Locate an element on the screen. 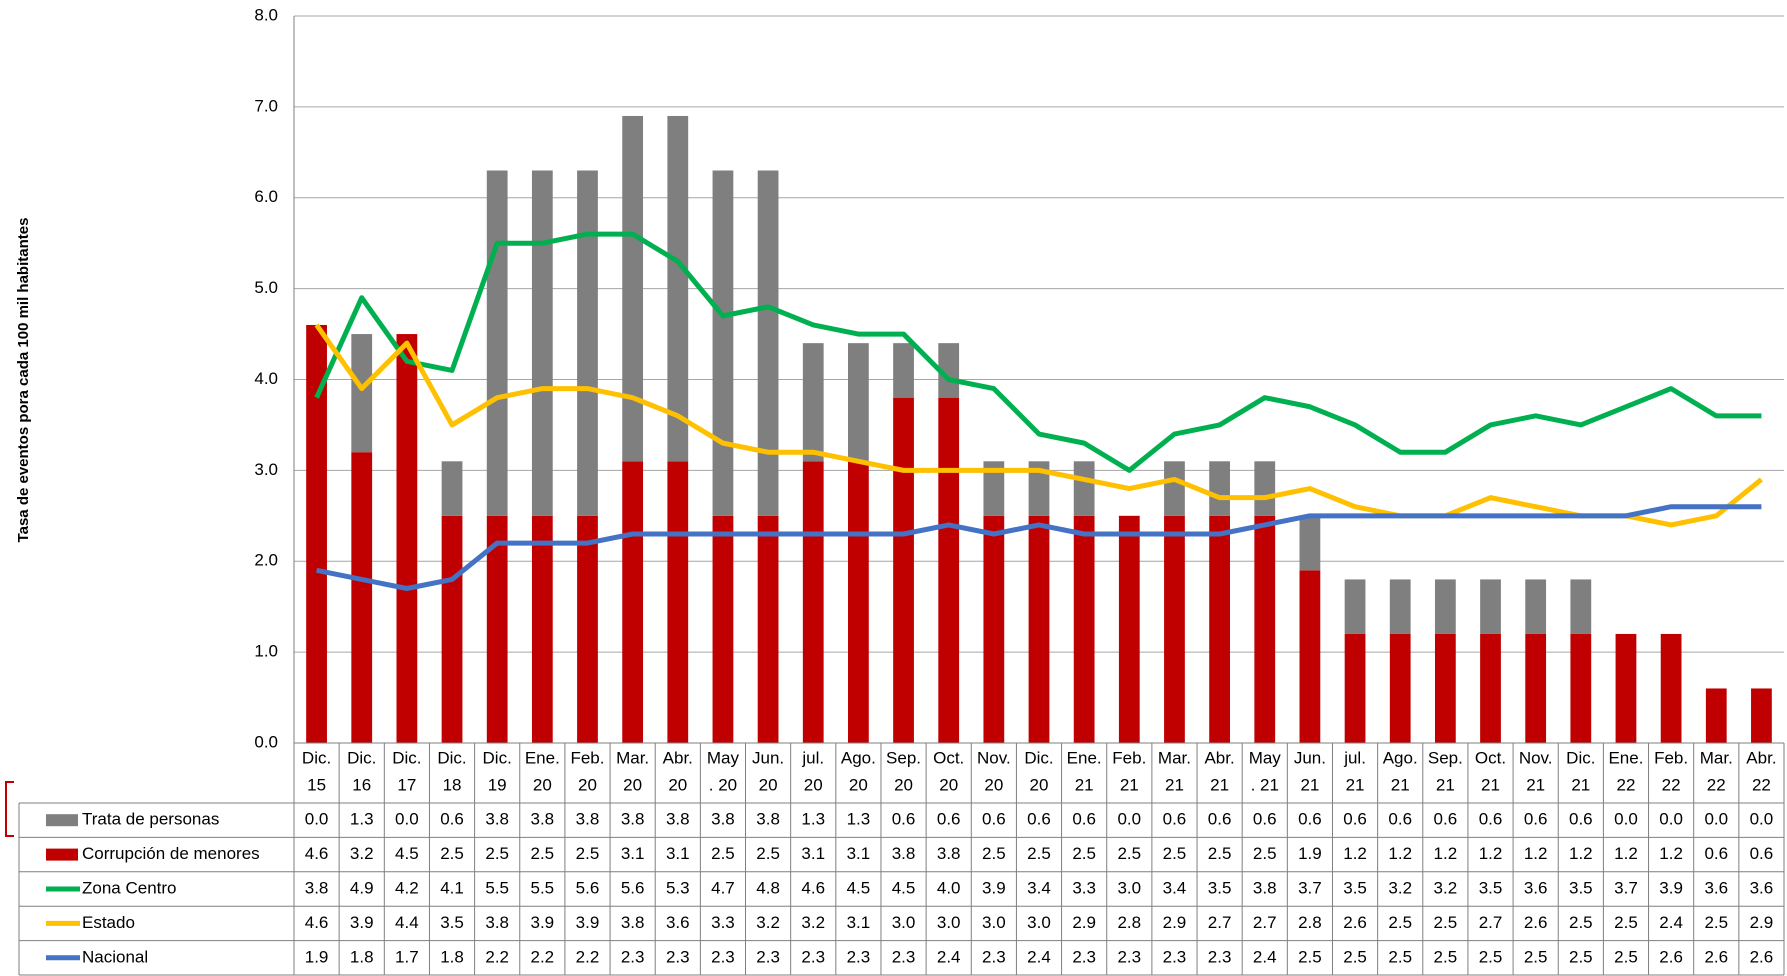 Image resolution: width=1787 pixels, height=976 pixels. table-cell: 3.5 is located at coordinates (1491, 887).